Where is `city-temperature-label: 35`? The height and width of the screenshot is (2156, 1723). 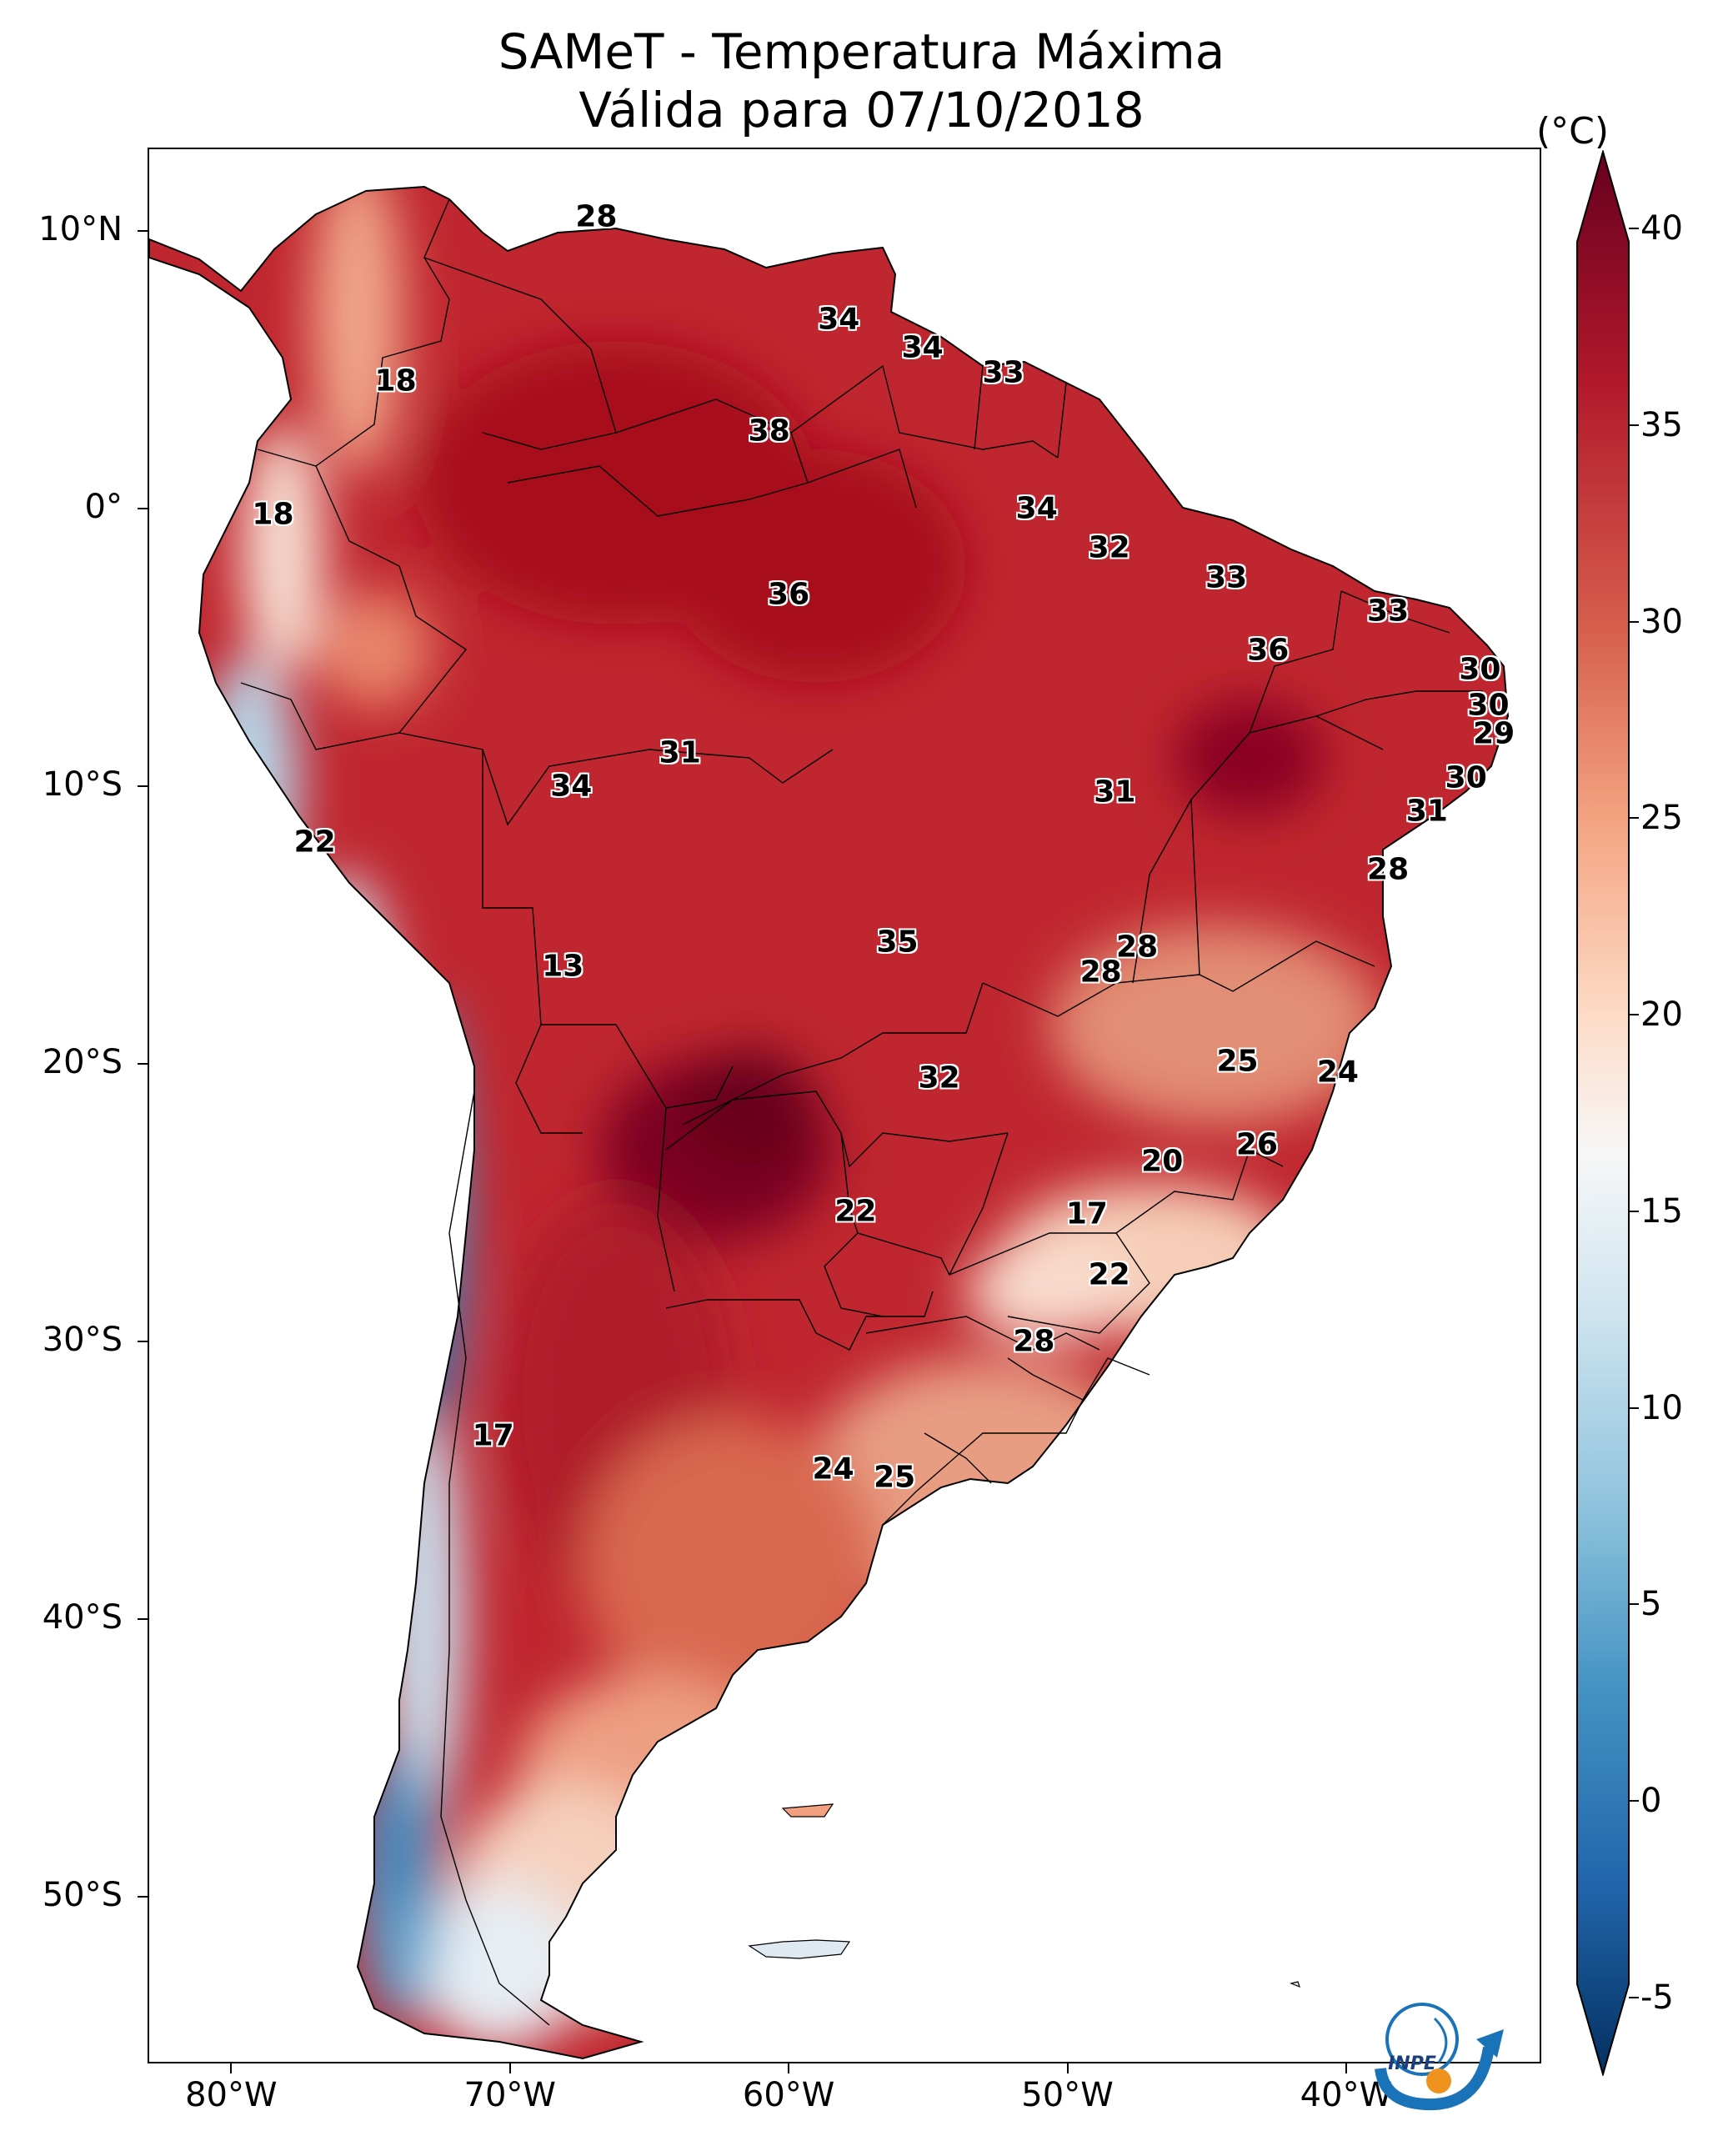 city-temperature-label: 35 is located at coordinates (897, 942).